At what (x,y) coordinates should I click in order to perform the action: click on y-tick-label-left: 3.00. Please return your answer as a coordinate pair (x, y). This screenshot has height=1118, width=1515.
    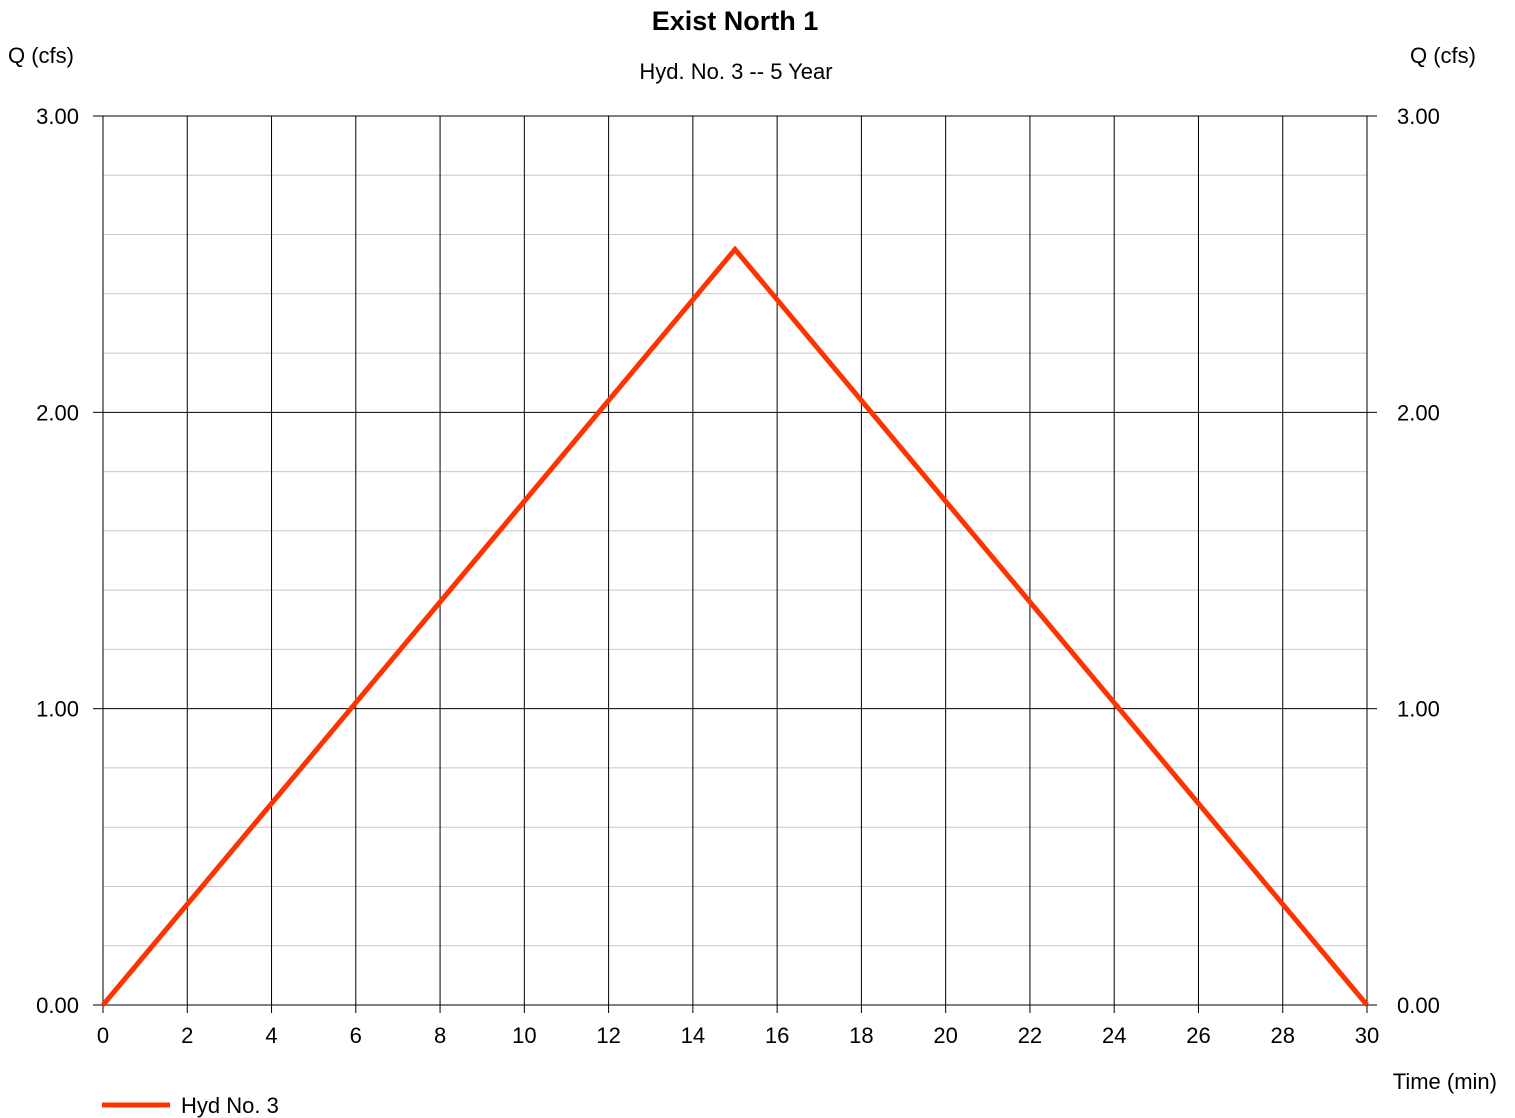
    Looking at the image, I should click on (57, 116).